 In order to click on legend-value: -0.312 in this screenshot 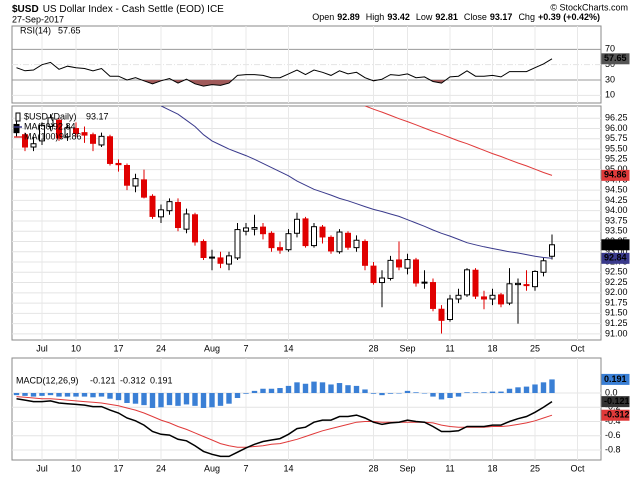, I will do `click(133, 380)`.